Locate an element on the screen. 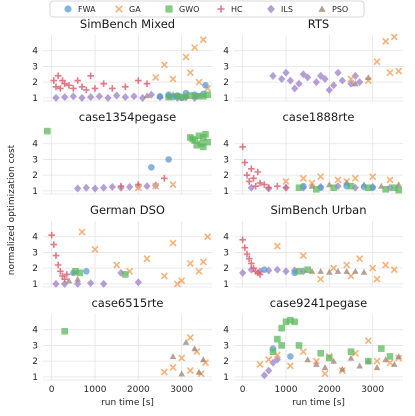 The image size is (415, 416). legend-marker-pso is located at coordinates (322, 8).